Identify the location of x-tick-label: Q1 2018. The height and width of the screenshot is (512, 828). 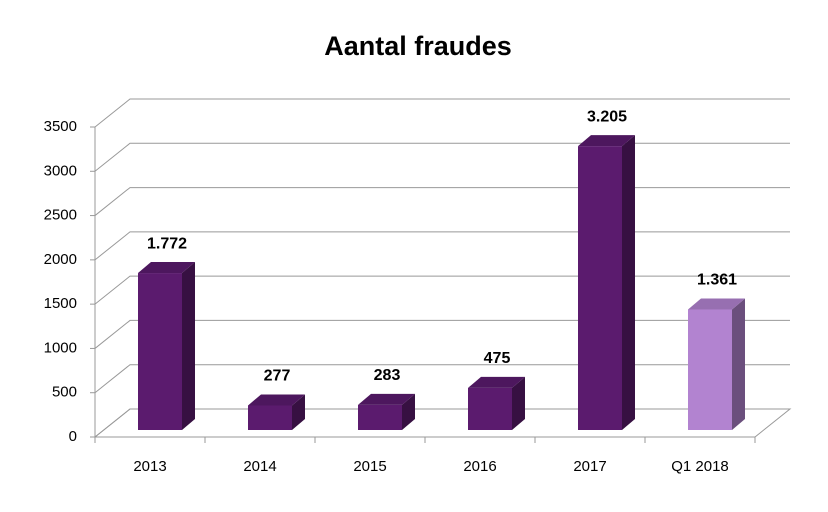
(700, 466).